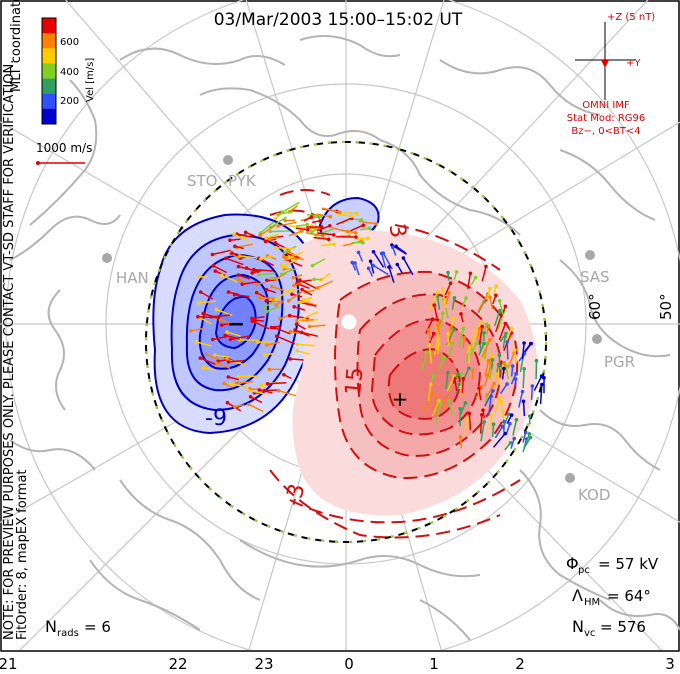  I want to click on svg-text: vc, so click(589, 633).